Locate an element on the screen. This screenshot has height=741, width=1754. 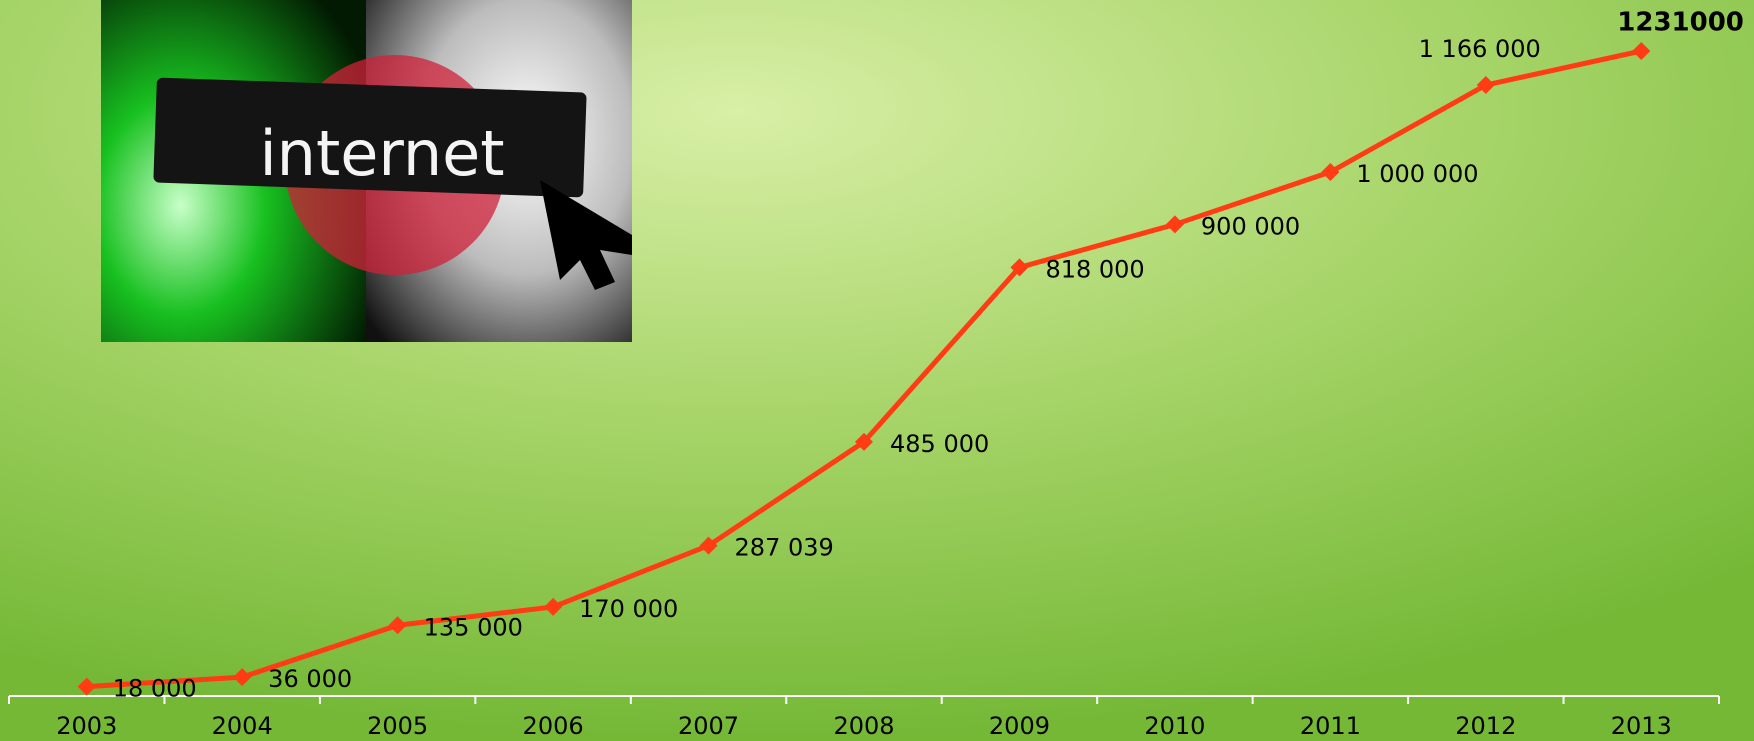
x-tick-label: 2003 is located at coordinates (86, 726).